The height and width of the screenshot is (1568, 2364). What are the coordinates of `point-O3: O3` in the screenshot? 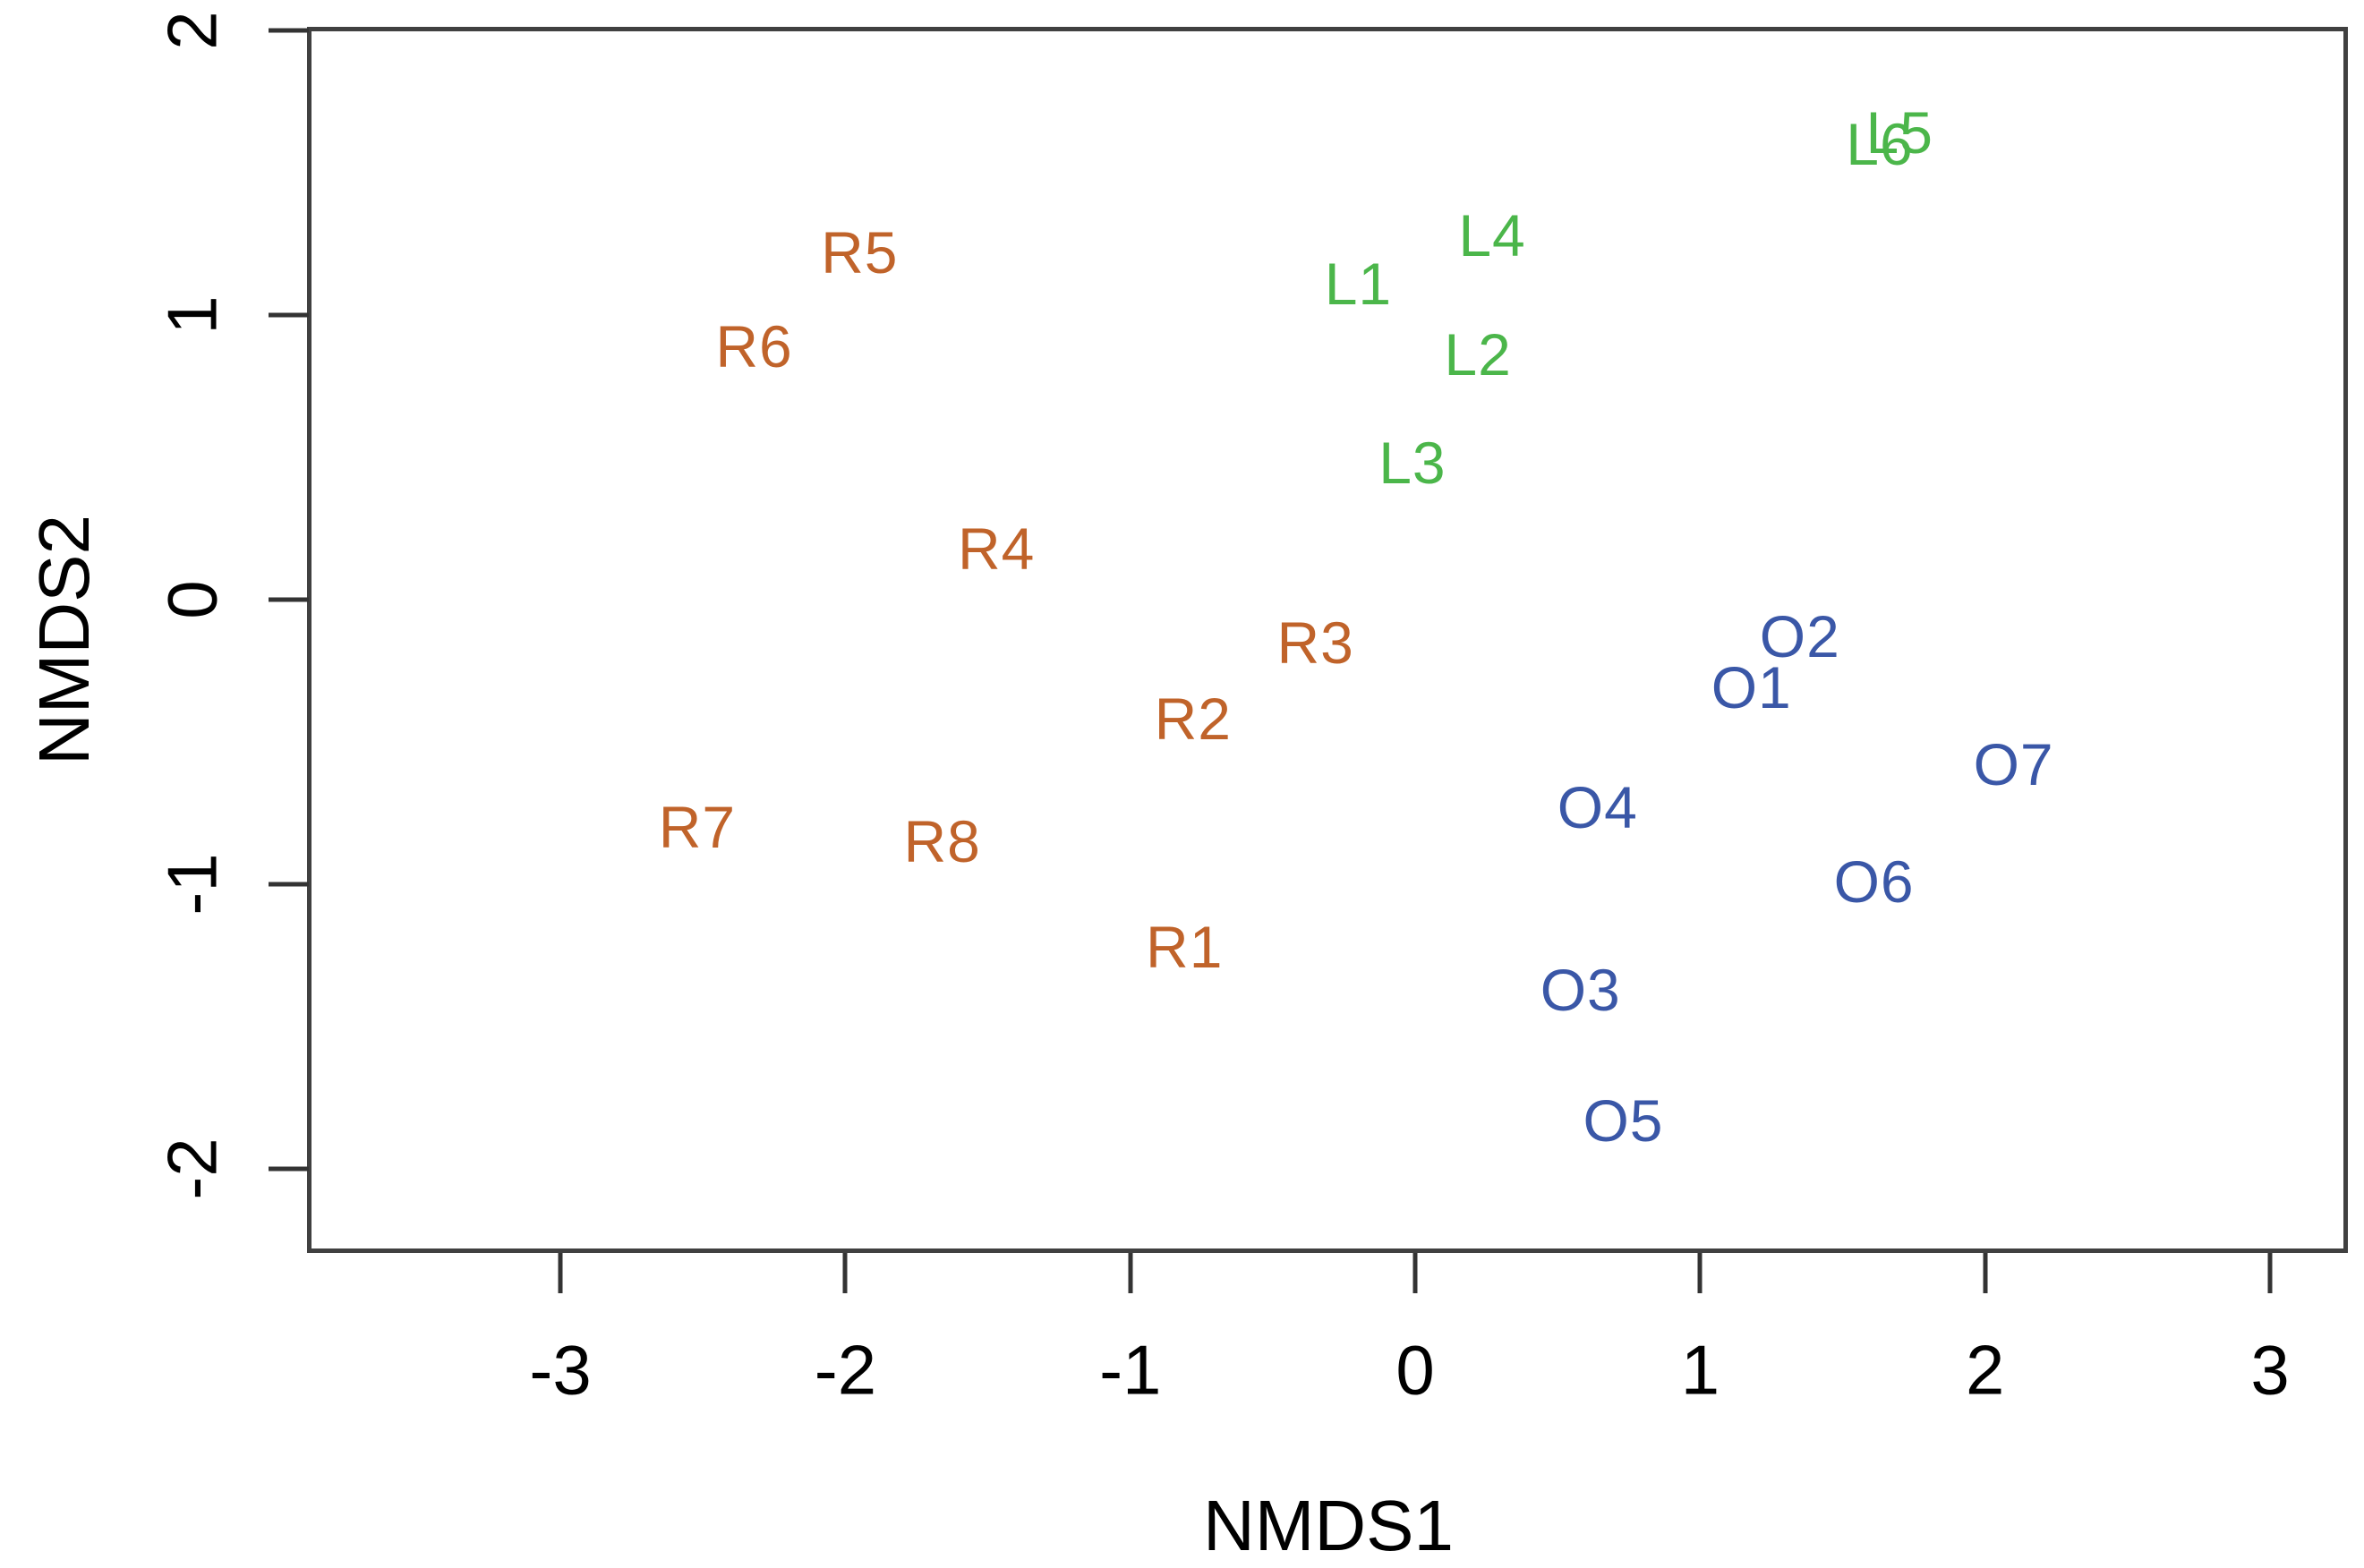 It's located at (1580, 989).